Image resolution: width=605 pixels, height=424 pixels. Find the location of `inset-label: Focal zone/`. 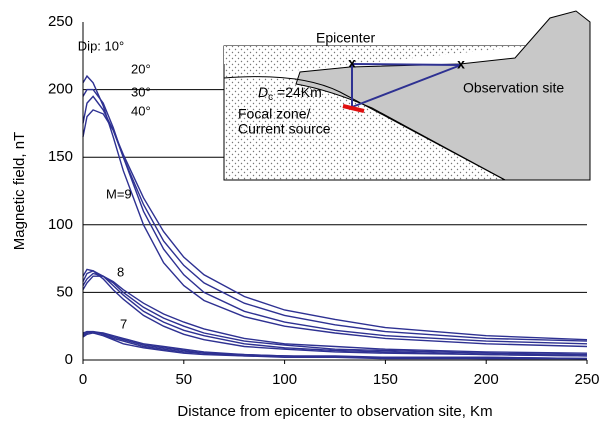

inset-label: Focal zone/ is located at coordinates (274, 114).